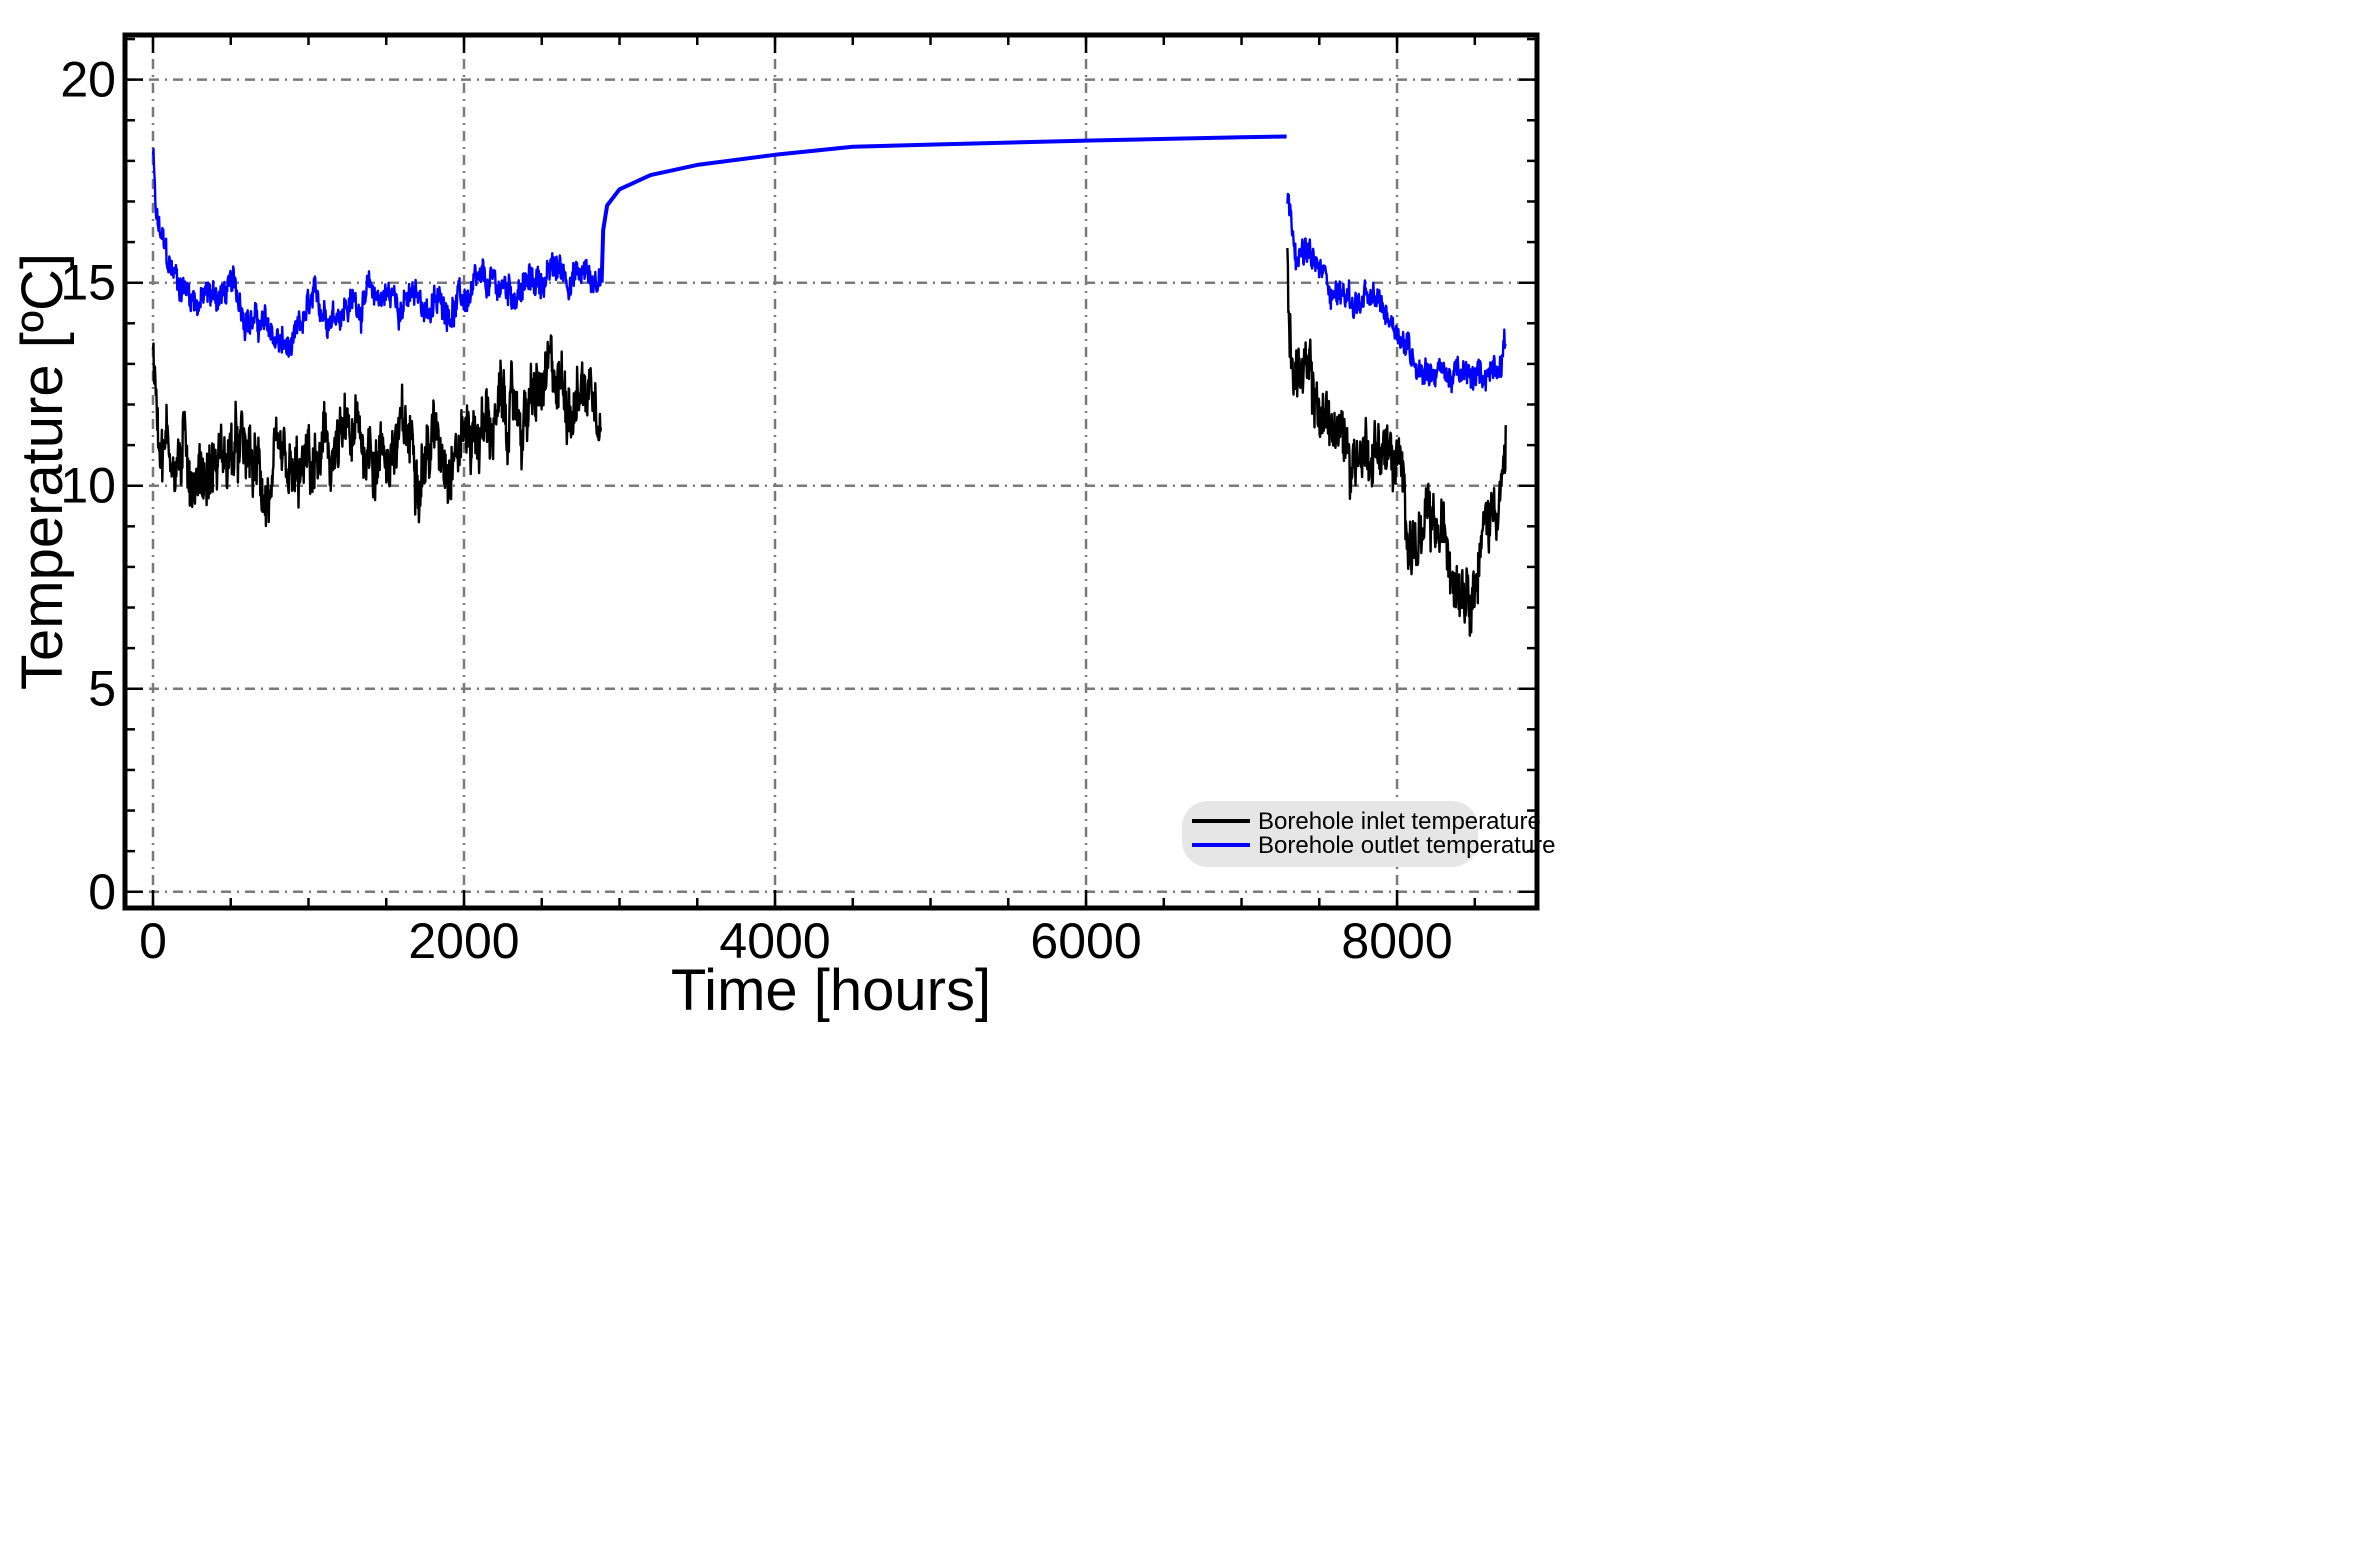 The image size is (2359, 1550). I want to click on x-tick-label: 2000, so click(463, 941).